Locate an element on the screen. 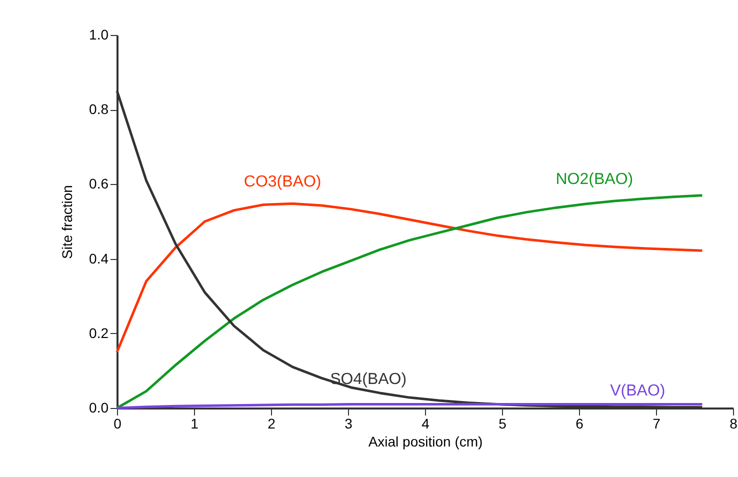 Image resolution: width=738 pixels, height=477 pixels. y-tick-label: 0.6 is located at coordinates (99, 184).